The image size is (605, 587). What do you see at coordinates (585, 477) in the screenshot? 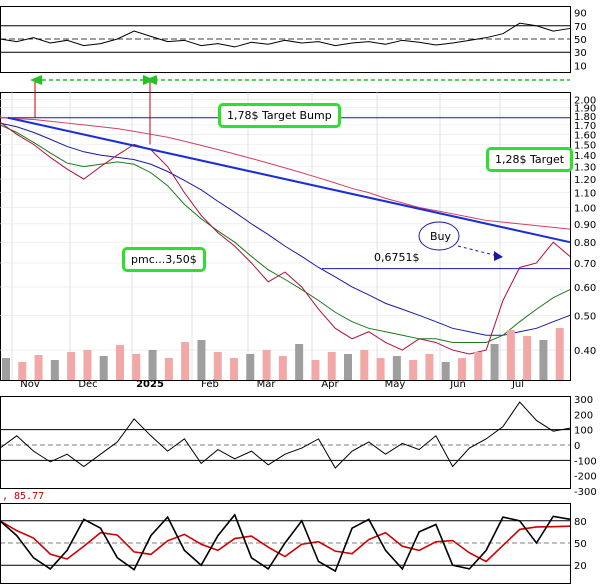
I see `cci-tick-label: -200` at bounding box center [585, 477].